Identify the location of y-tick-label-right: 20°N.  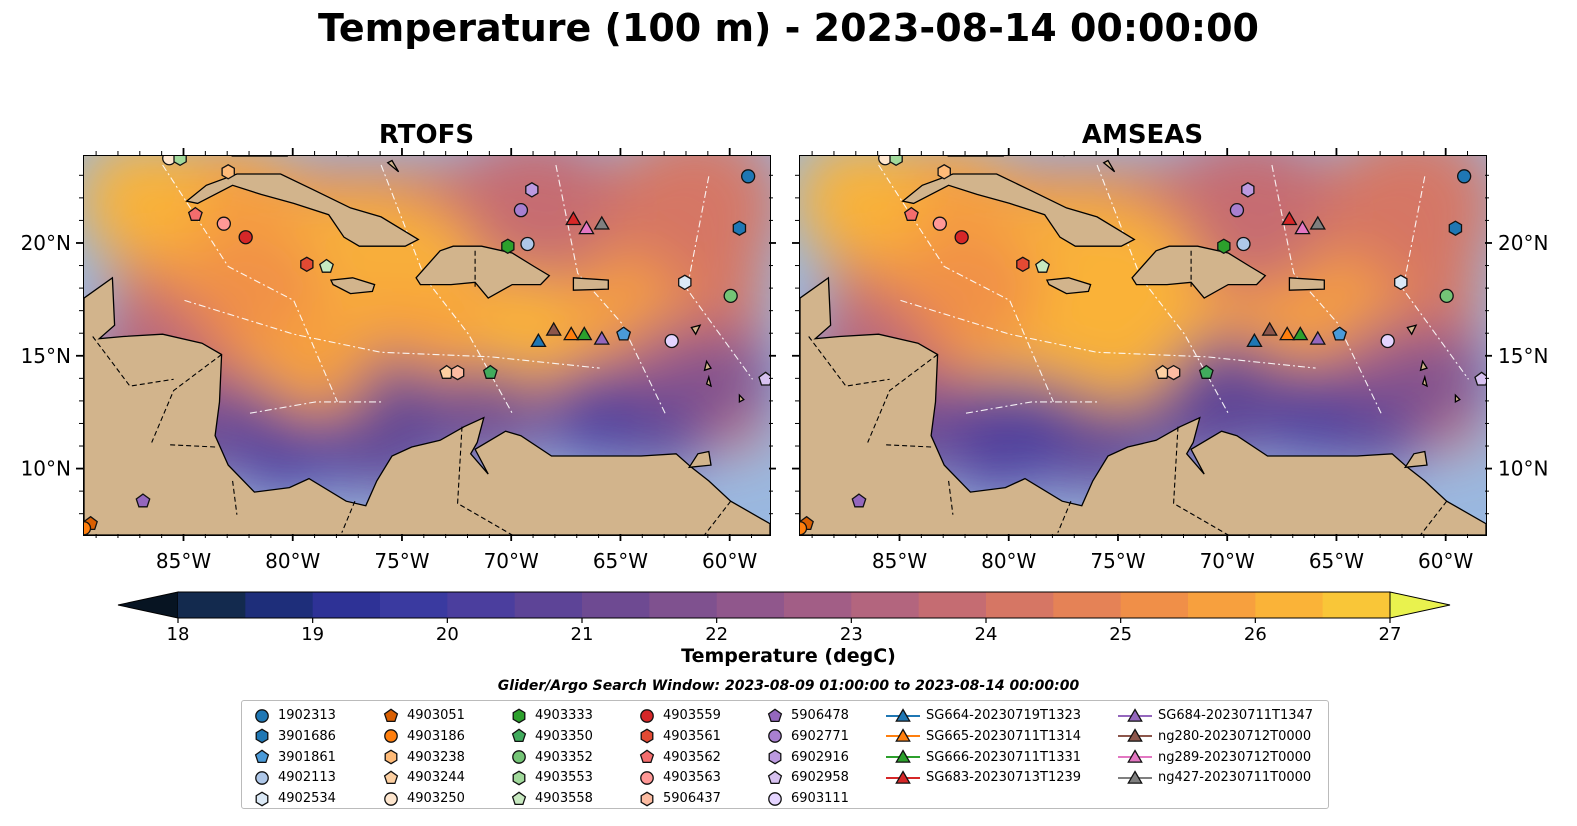
(1523, 243).